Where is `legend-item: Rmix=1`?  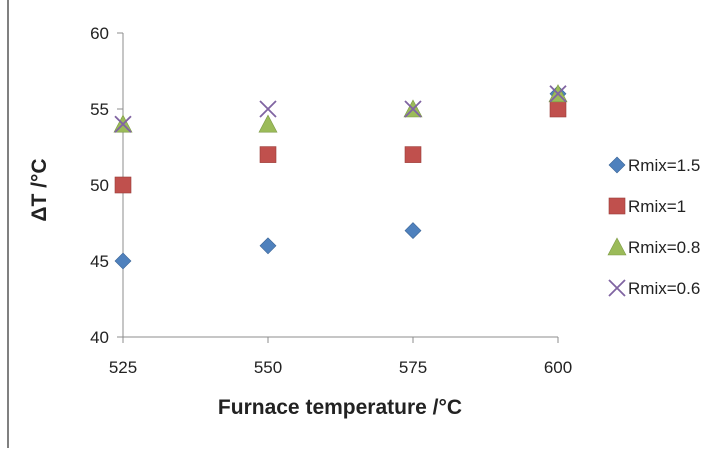 legend-item: Rmix=1 is located at coordinates (647, 206).